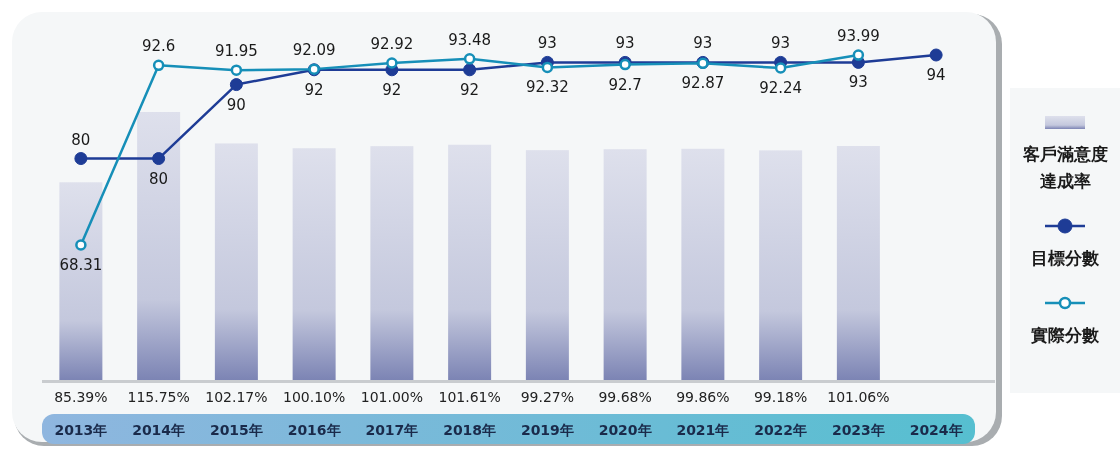 This screenshot has height=449, width=1120. Describe the element at coordinates (781, 88) in the screenshot. I see `data-label: 92.24` at that location.